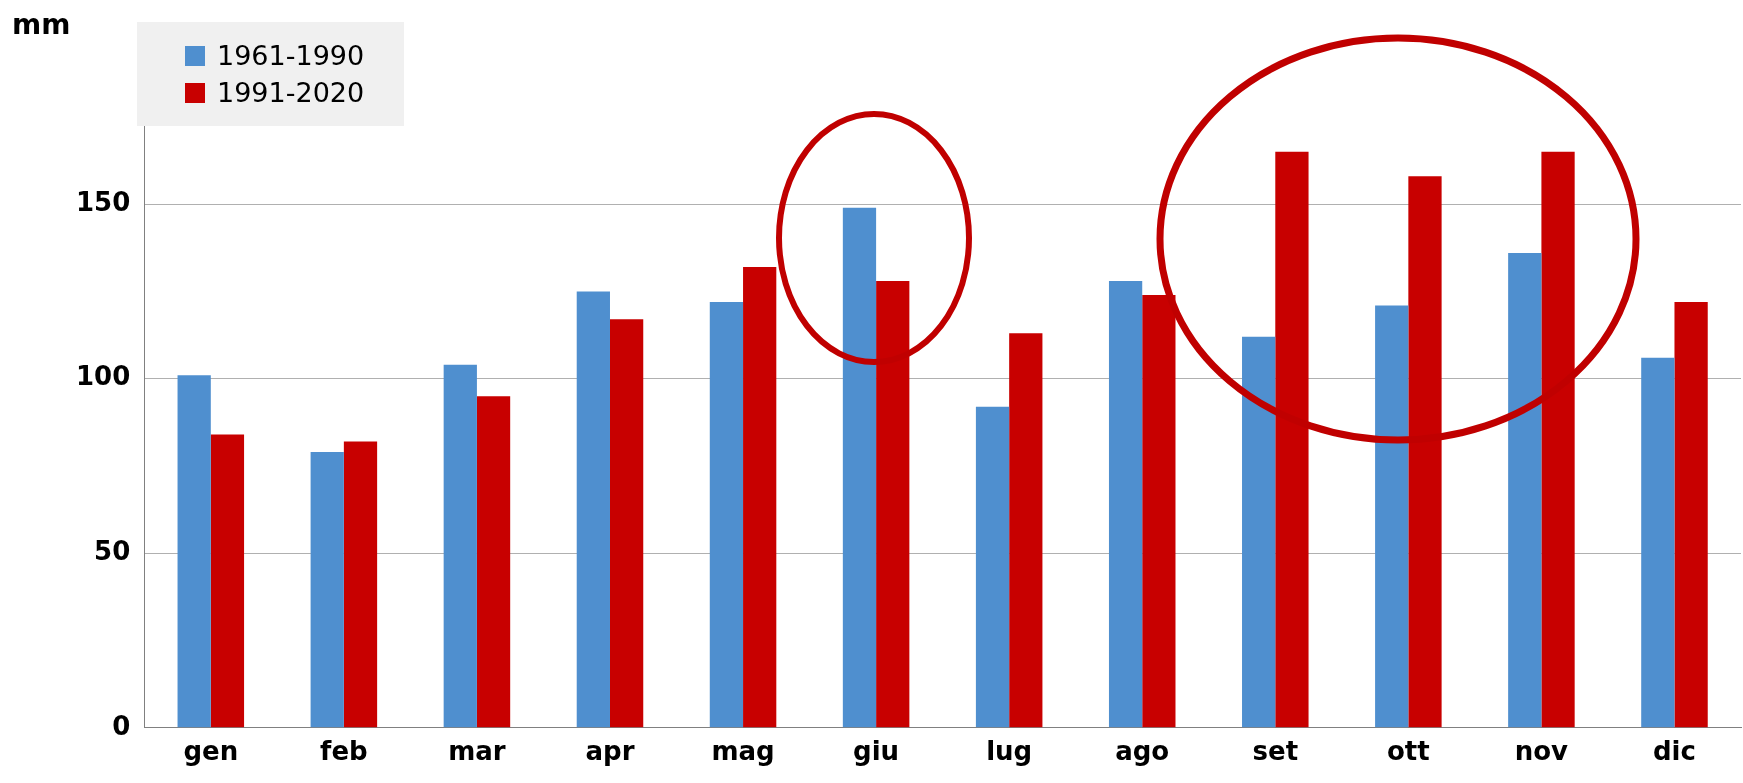 This screenshot has height=783, width=1743. I want to click on x-tick-label: apr, so click(610, 751).